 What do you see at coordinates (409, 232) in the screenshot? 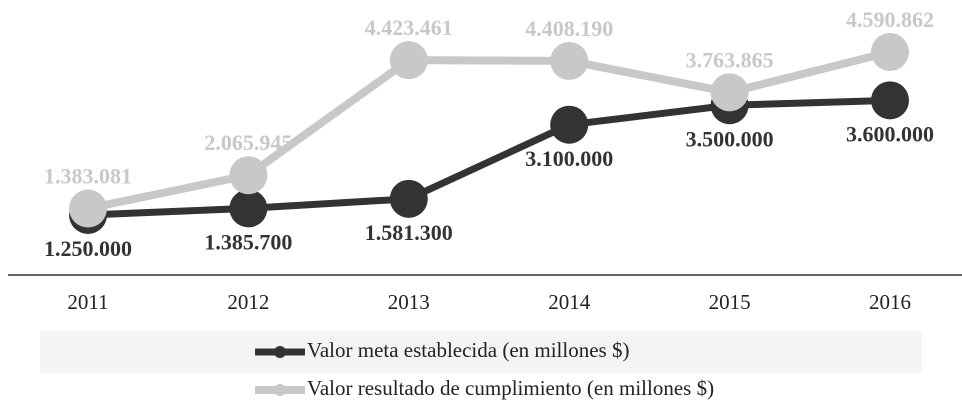
I see `value-label: 1.581.300` at bounding box center [409, 232].